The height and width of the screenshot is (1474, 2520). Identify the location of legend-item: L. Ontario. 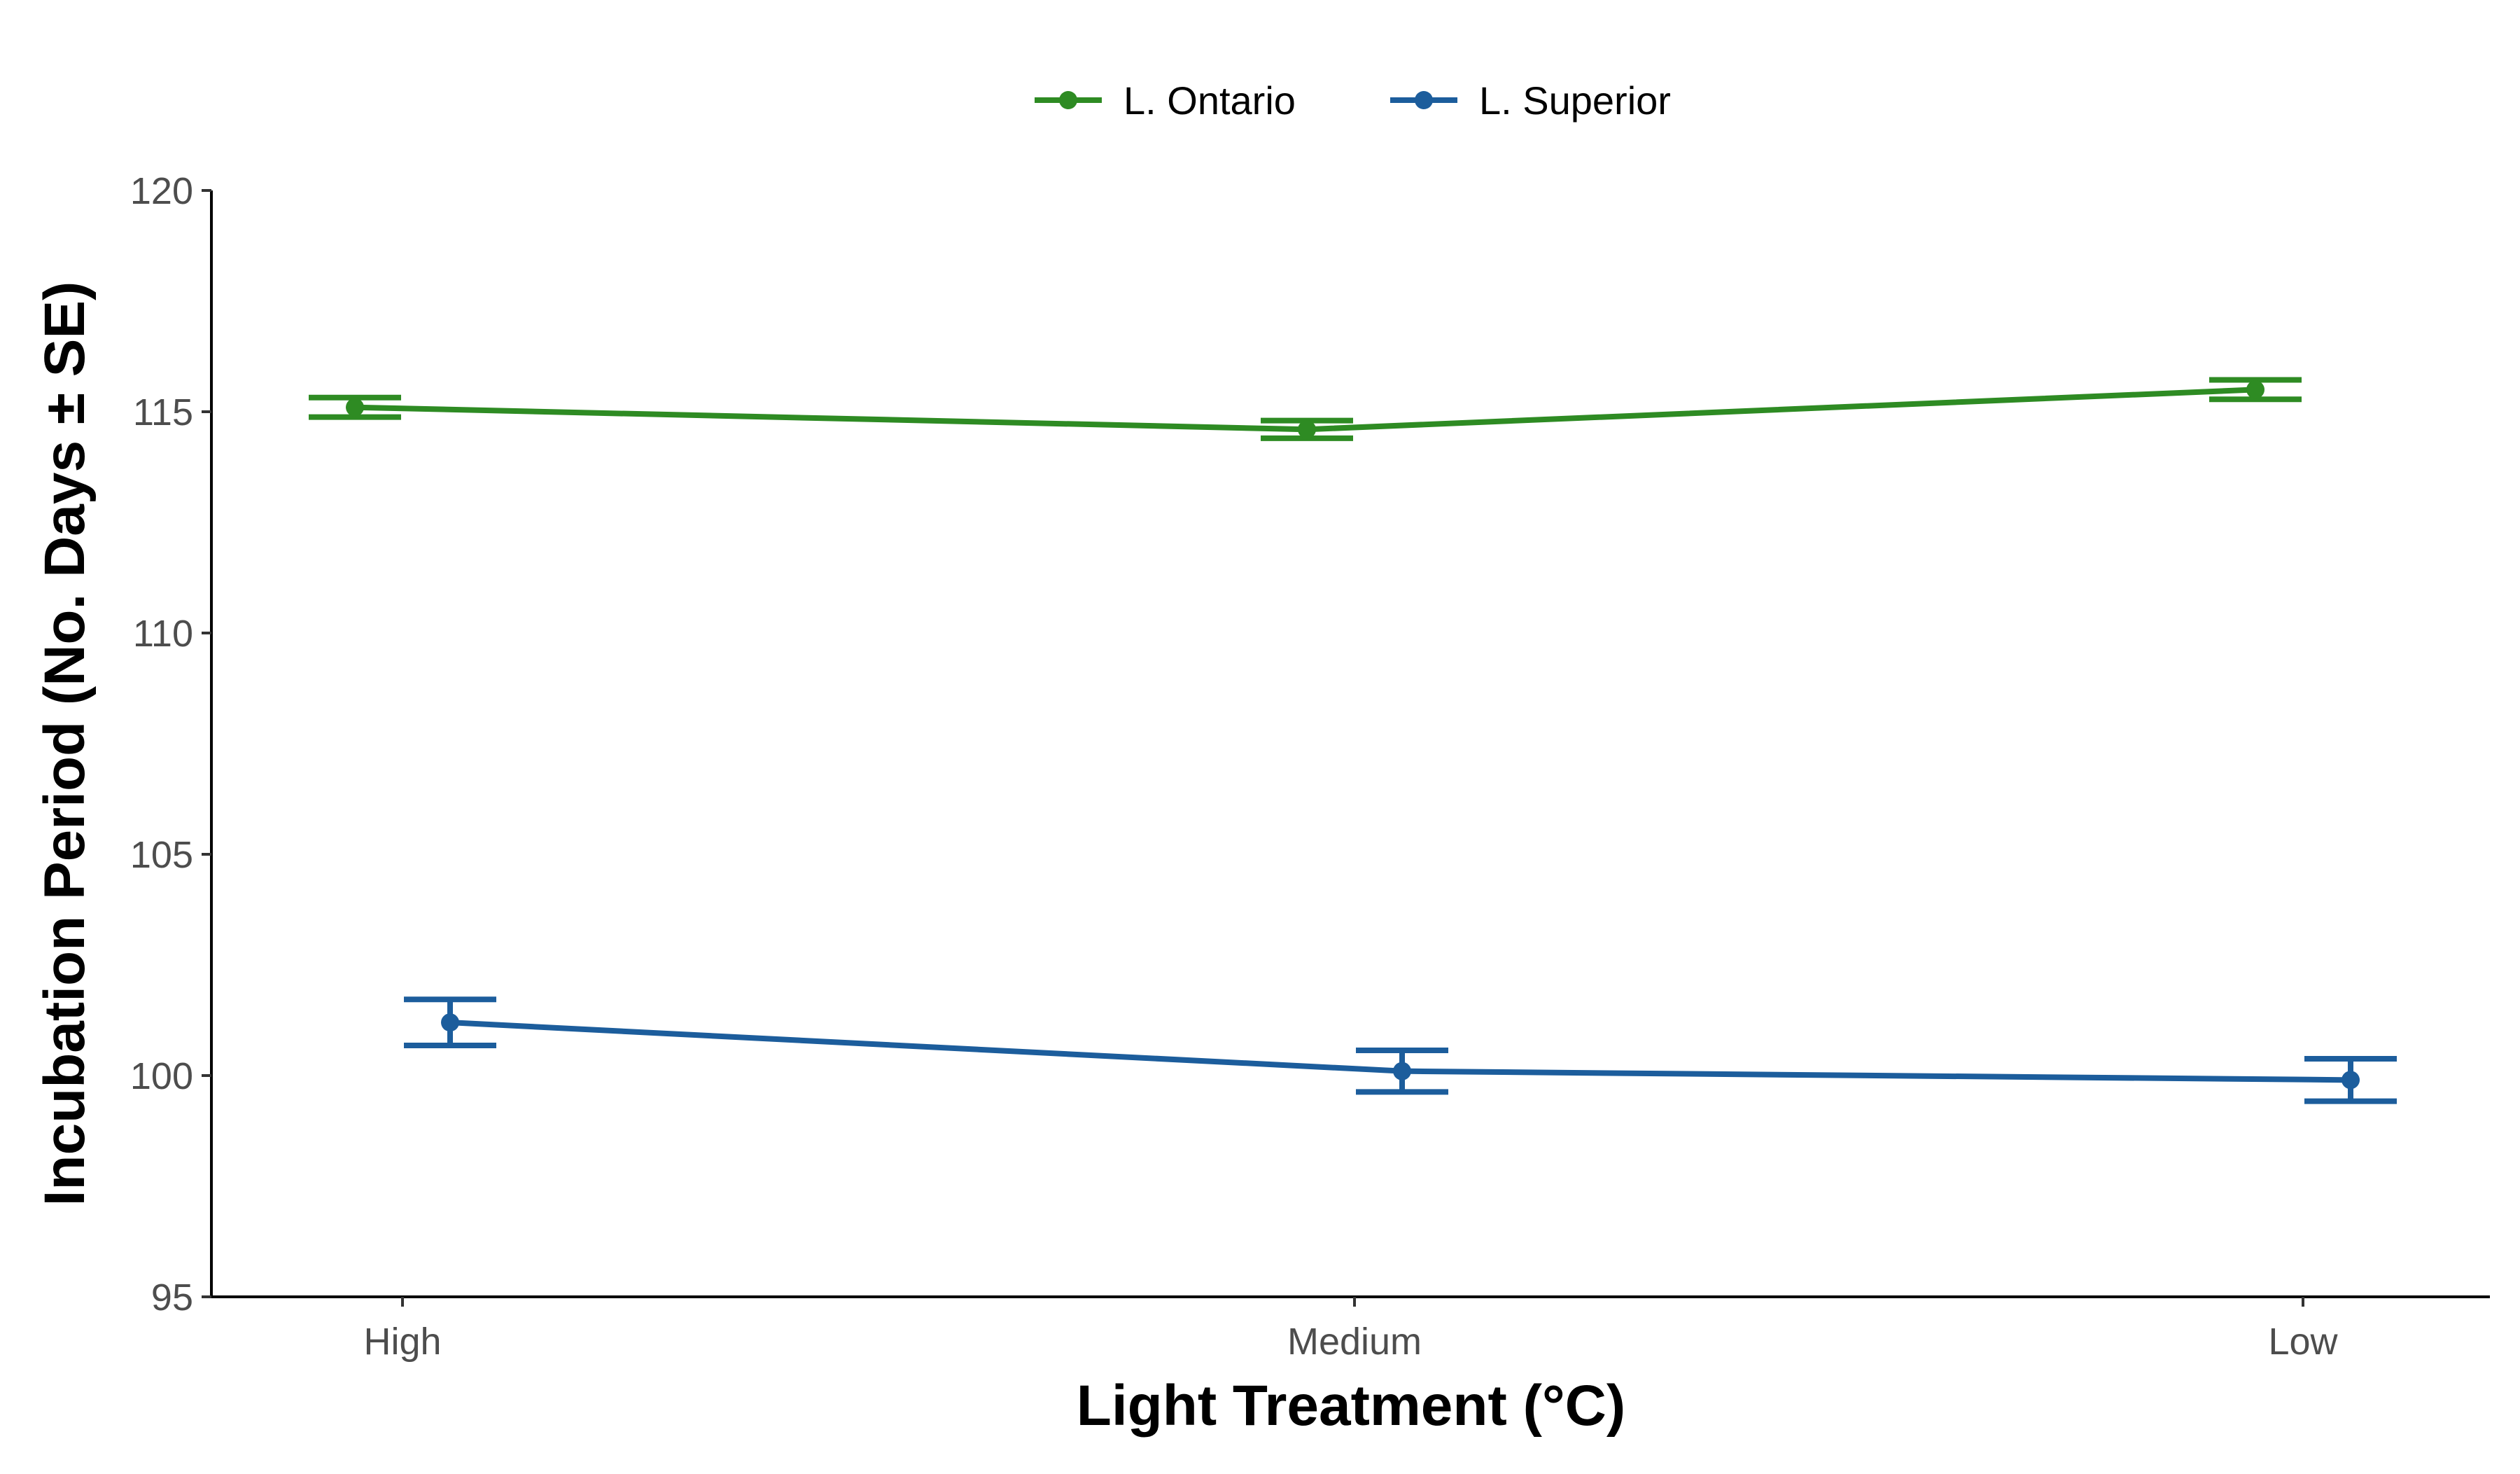
(1165, 101).